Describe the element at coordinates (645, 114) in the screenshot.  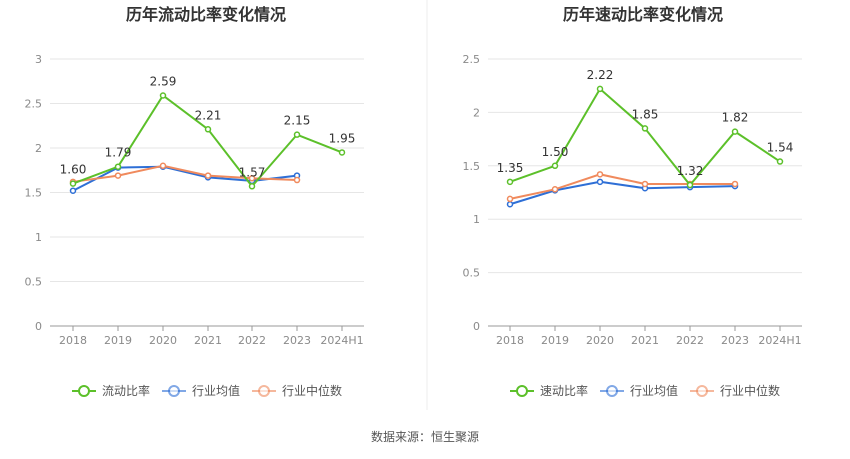
I see `data-label: 1.85` at that location.